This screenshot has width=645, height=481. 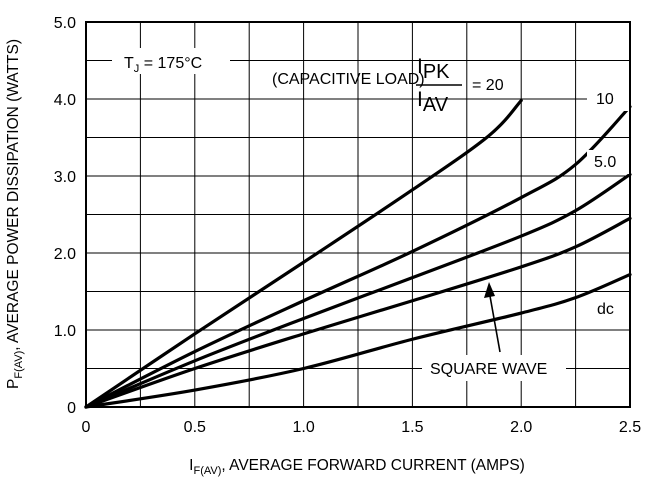 I want to click on square-wave-bg, so click(x=494, y=368).